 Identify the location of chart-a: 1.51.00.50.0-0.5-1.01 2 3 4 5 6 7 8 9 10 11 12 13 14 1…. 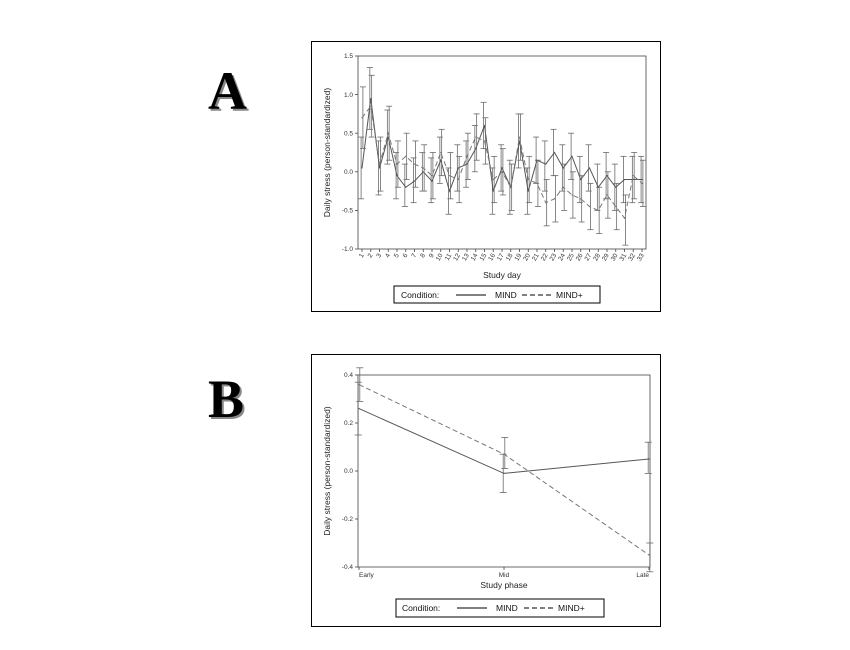
(484, 178).